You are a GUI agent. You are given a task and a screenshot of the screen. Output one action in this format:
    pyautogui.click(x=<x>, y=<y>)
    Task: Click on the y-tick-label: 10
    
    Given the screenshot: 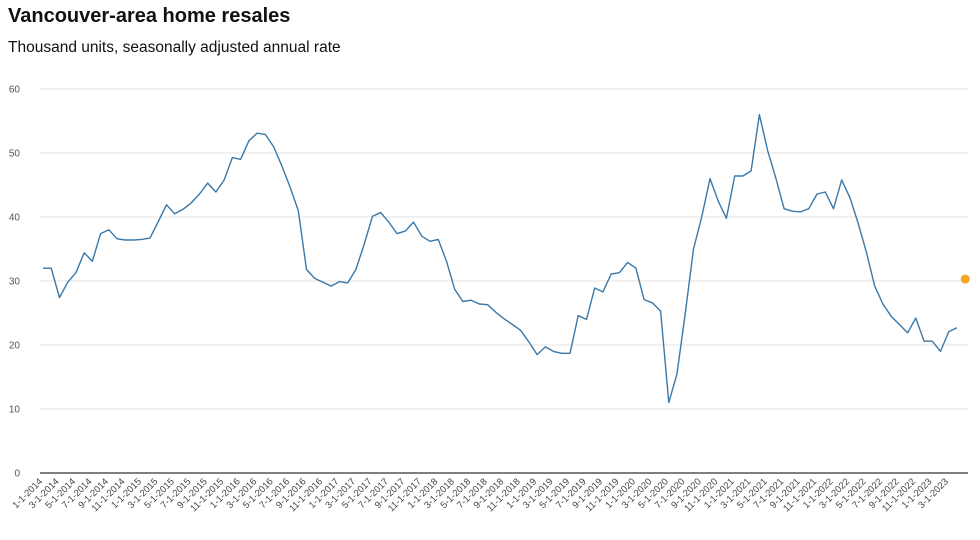 What is the action you would take?
    pyautogui.click(x=15, y=410)
    